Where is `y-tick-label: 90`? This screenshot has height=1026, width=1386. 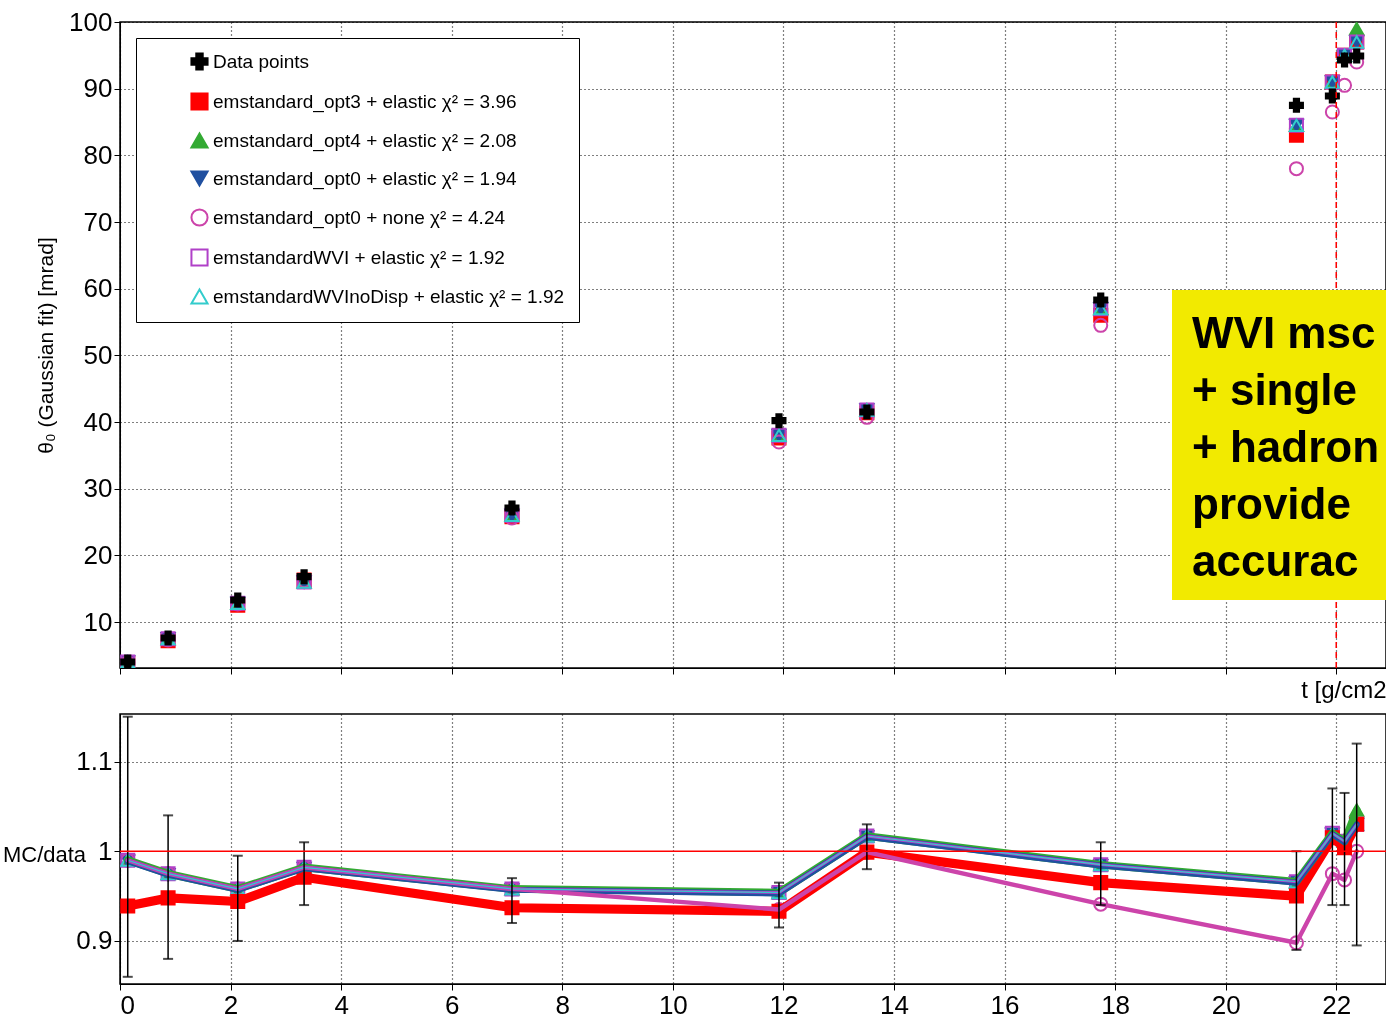
y-tick-label: 90 is located at coordinates (98, 88).